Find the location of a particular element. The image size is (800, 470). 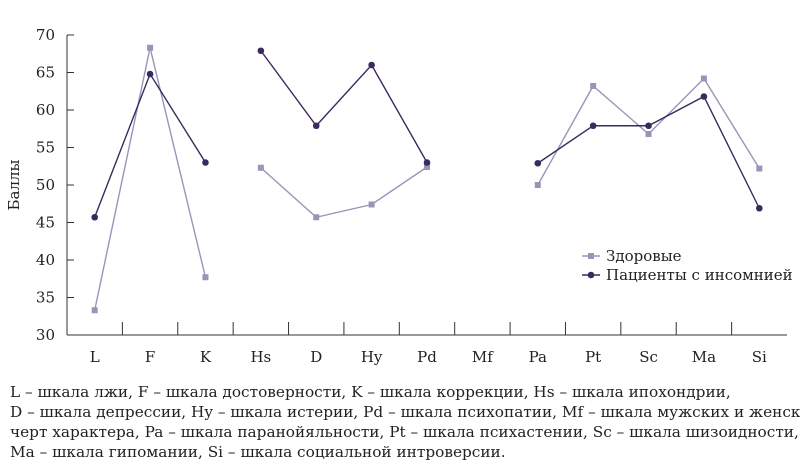

x-tick-label: Hy is located at coordinates (372, 357).